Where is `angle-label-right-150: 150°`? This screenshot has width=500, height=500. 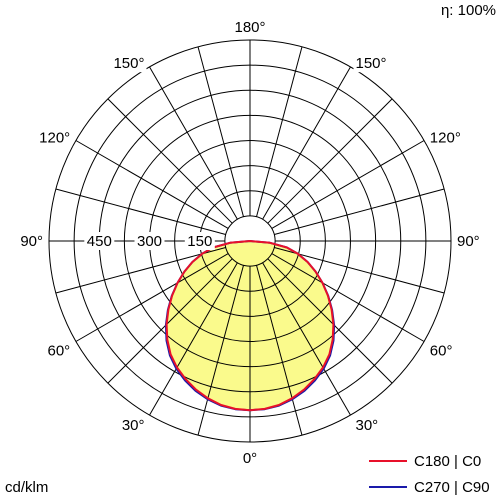
angle-label-right-150: 150° is located at coordinates (371, 63).